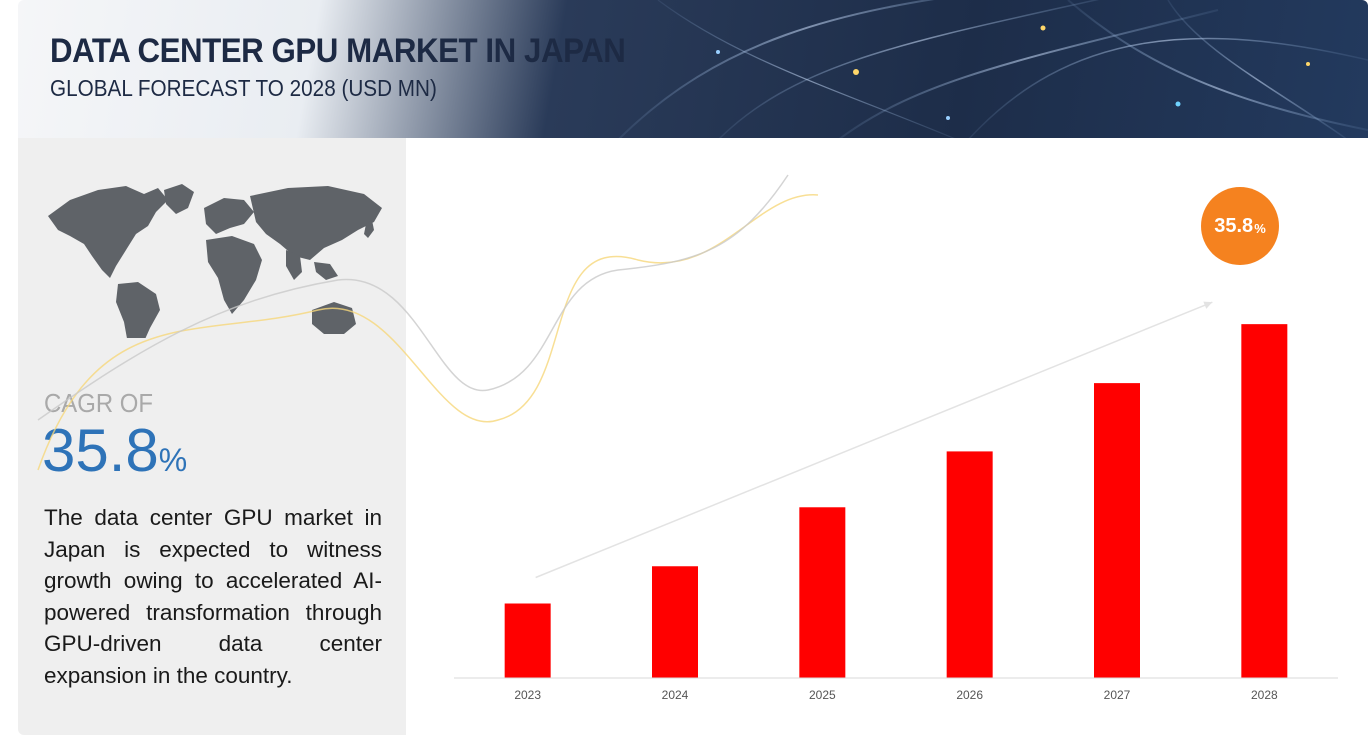 This screenshot has height=737, width=1370. Describe the element at coordinates (896, 695) in the screenshot. I see `x-tick-labels: 2023 2024 2025 2026 2027 2028` at that location.